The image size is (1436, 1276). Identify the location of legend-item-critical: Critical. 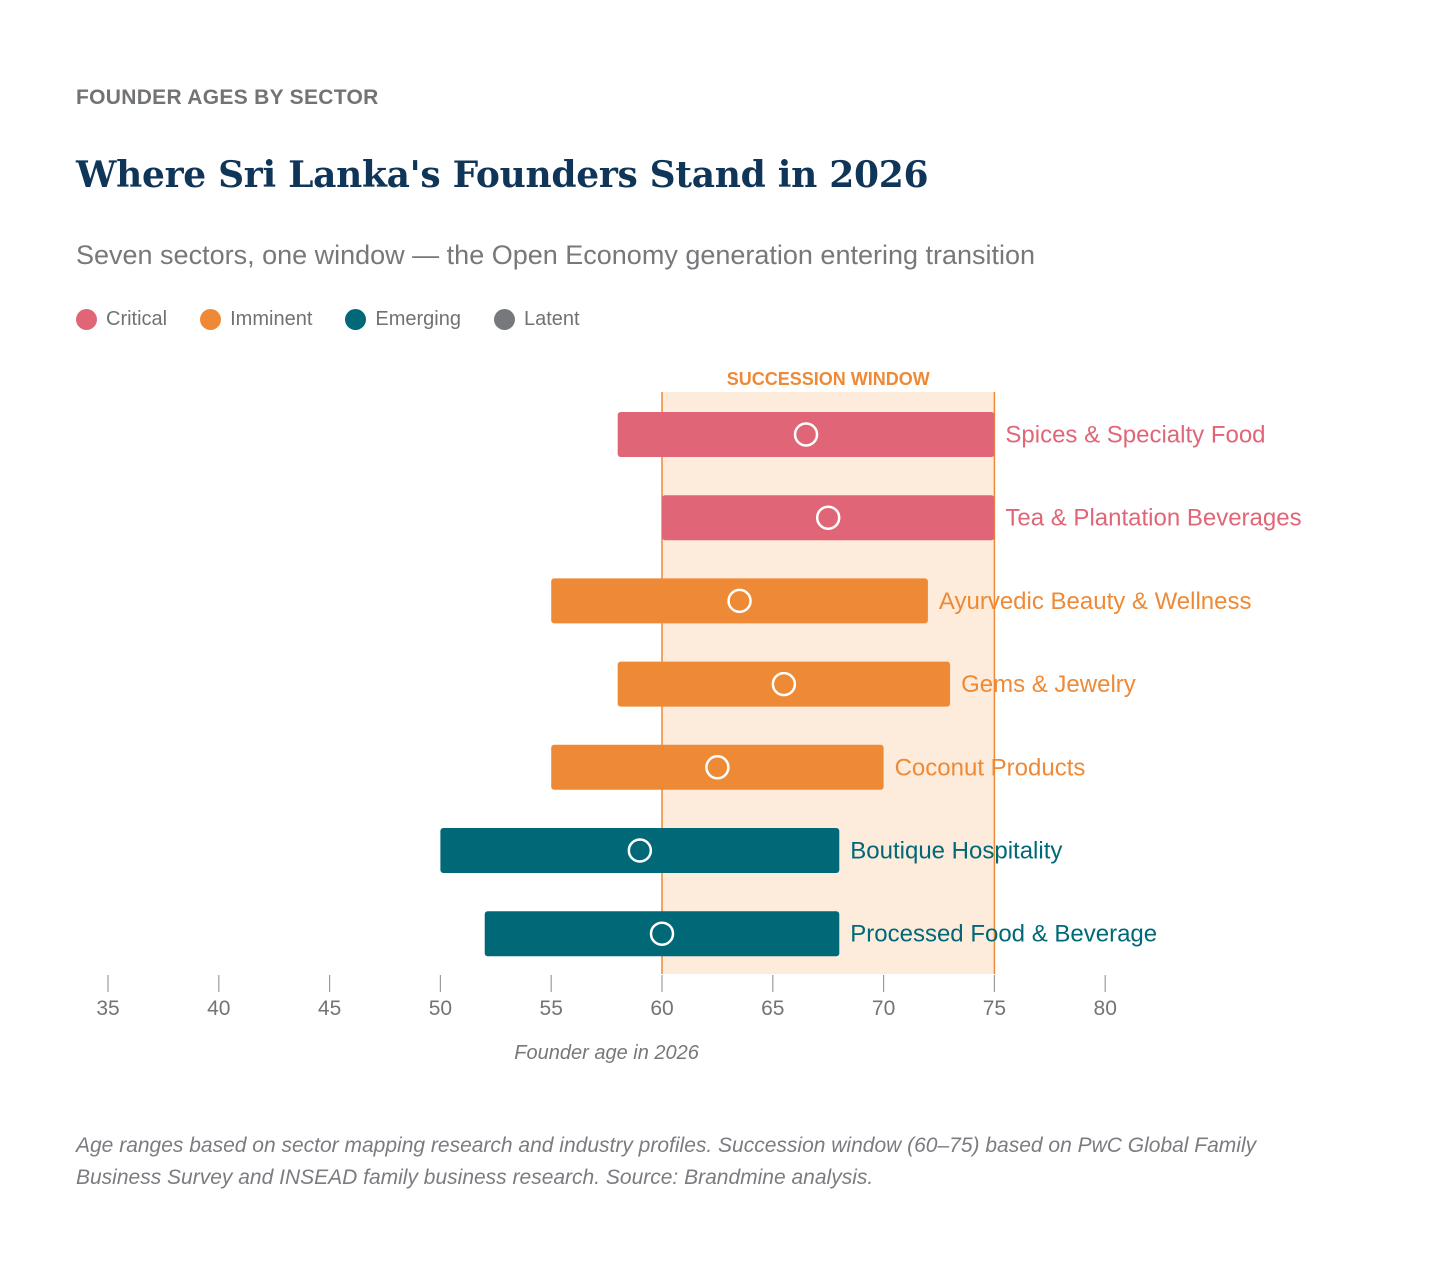
(121, 319).